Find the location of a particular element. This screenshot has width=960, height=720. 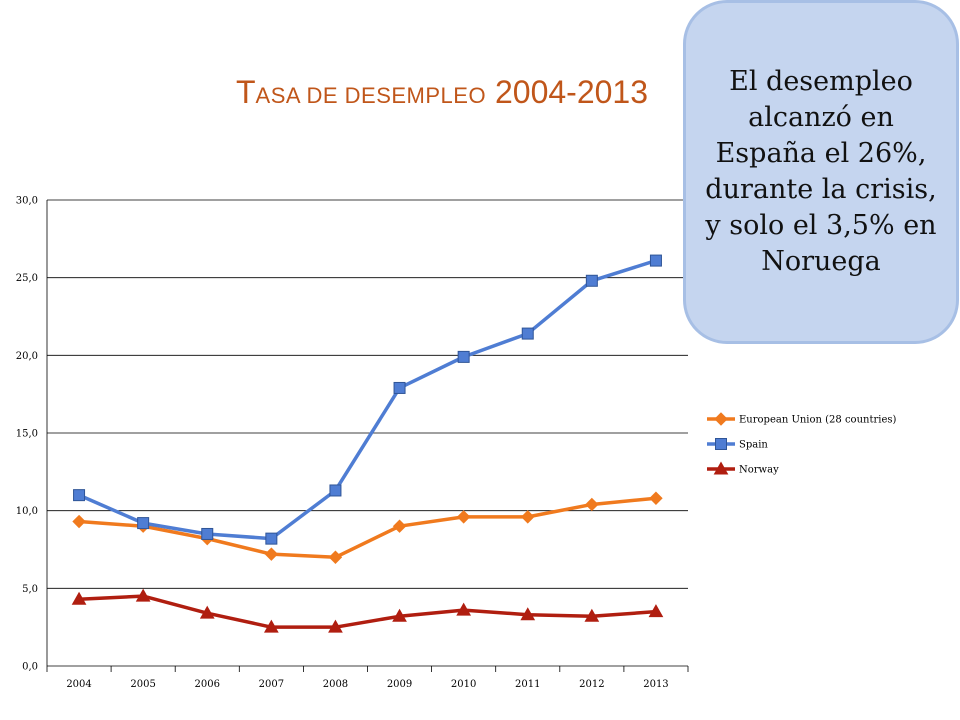

x-tick-label: 2009 is located at coordinates (399, 684).